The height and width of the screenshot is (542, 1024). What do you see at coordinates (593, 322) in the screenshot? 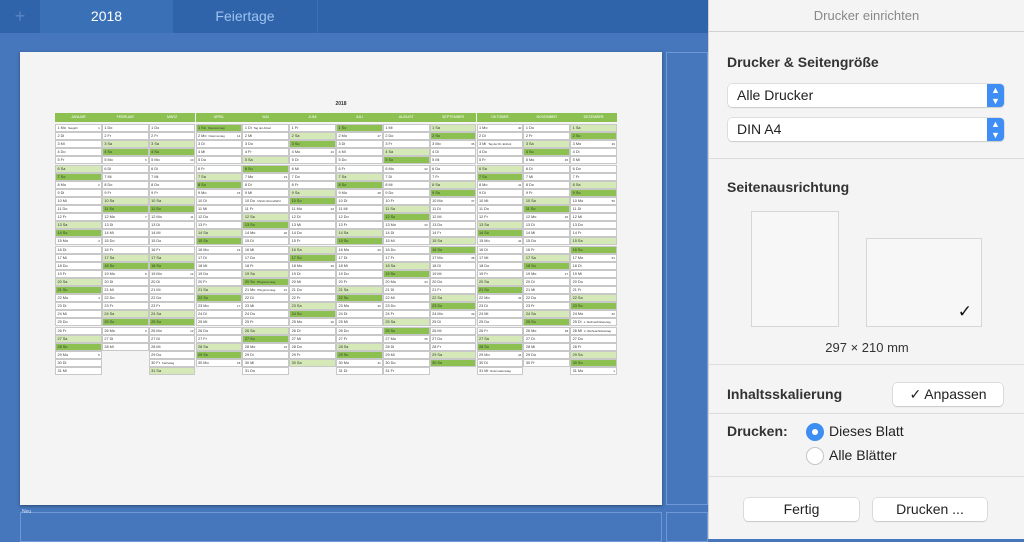
I see `day-cell: 25 Di 1. Weihnachtsfeiertag` at bounding box center [593, 322].